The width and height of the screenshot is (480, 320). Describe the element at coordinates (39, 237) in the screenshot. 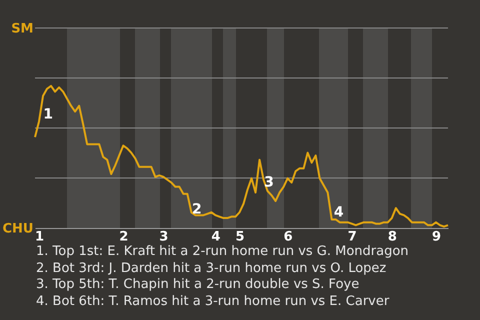

I see `x-tick-label: 1` at that location.